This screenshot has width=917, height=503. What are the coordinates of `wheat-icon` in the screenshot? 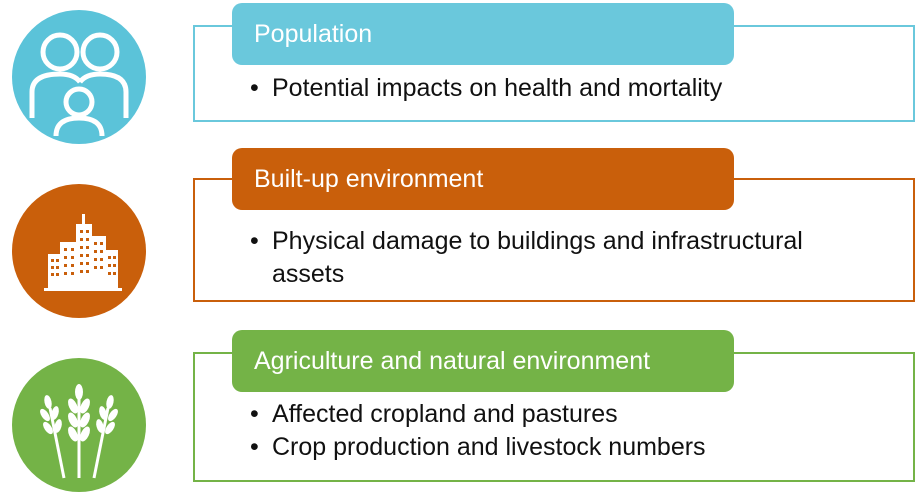 It's located at (79, 425).